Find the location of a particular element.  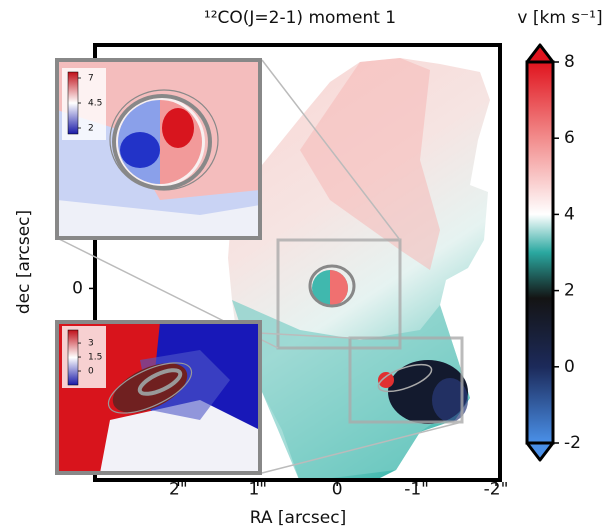

inset-bottom is located at coordinates (158, 397).